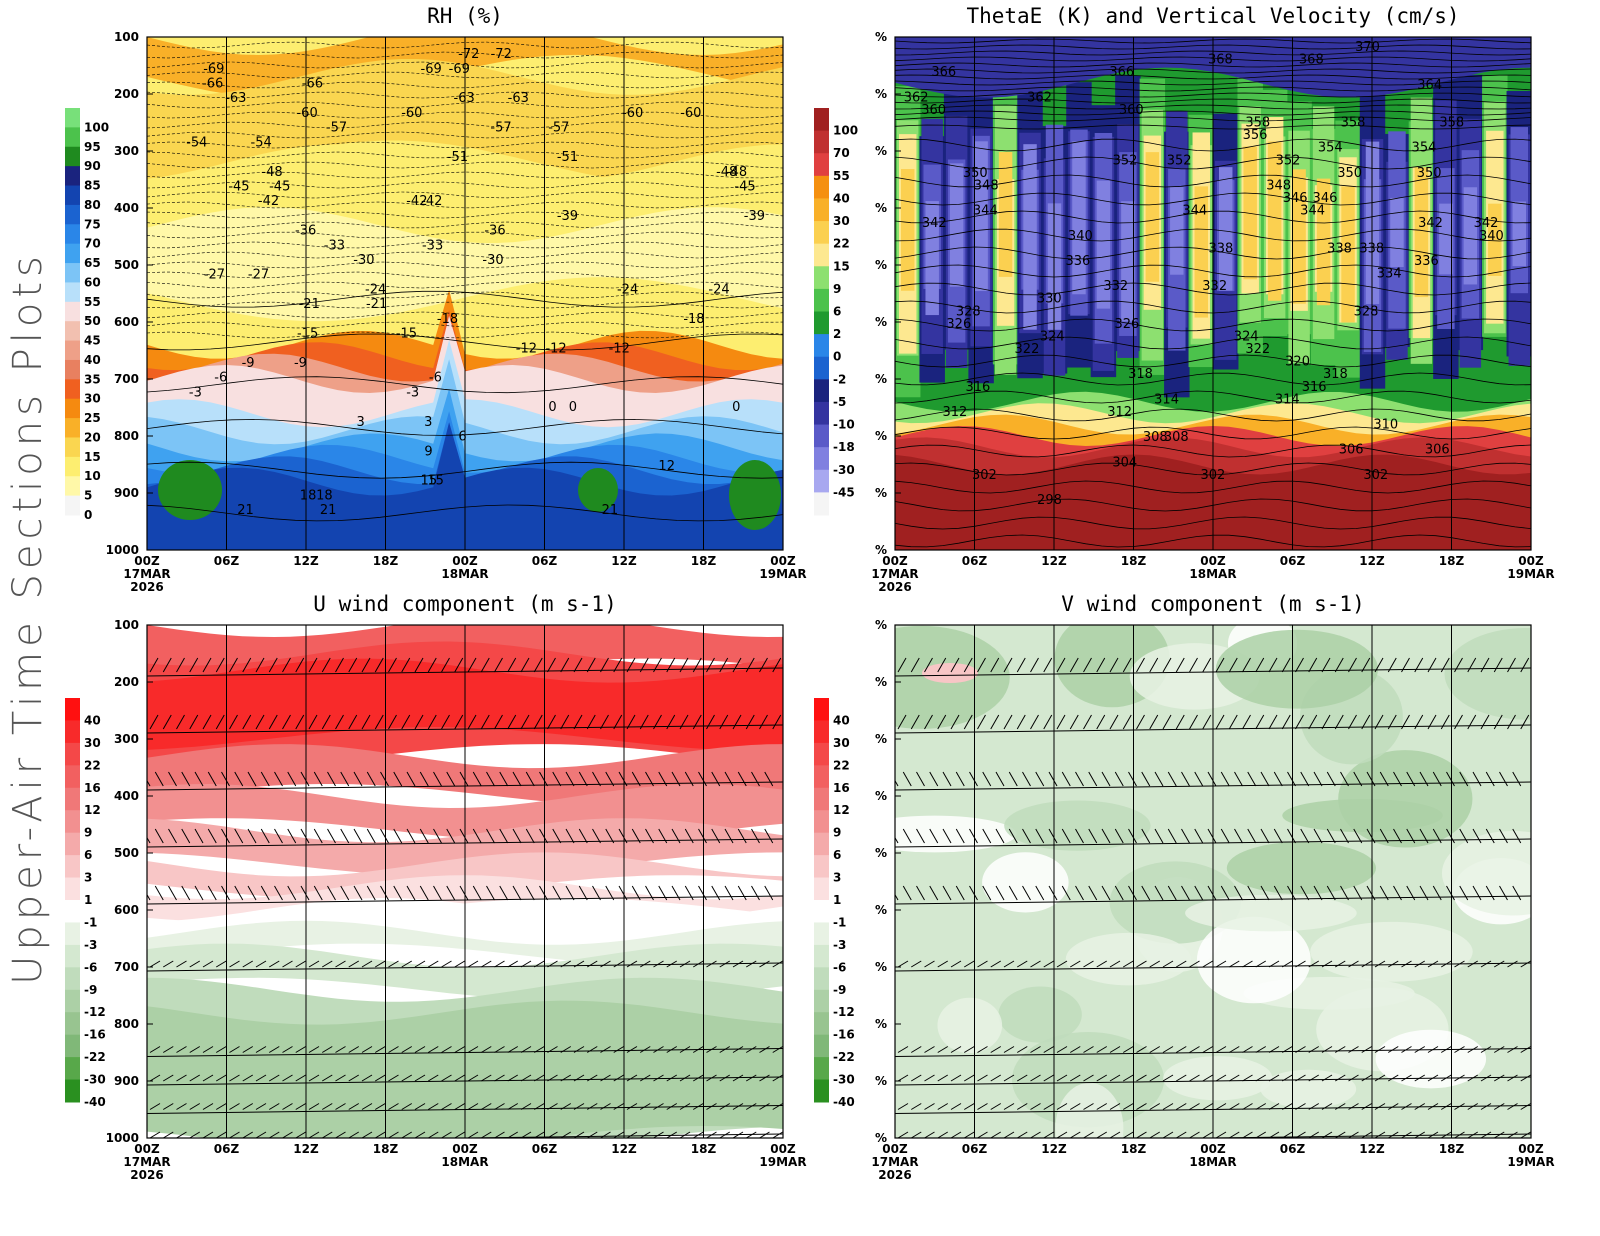 Image resolution: width=1600 pixels, height=1236 pixels. What do you see at coordinates (1446, 239) in the screenshot?
I see `w-column` at bounding box center [1446, 239].